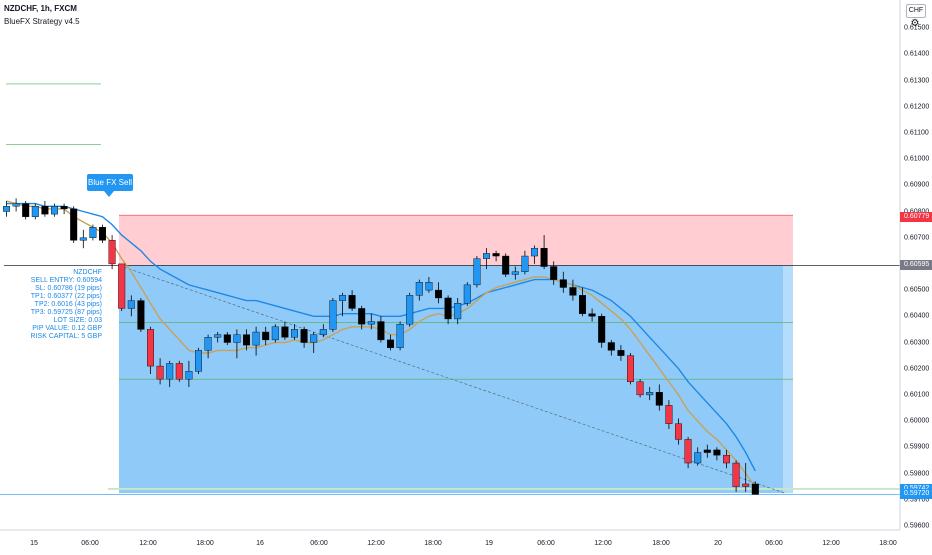 Image resolution: width=932 pixels, height=555 pixels. What do you see at coordinates (916, 11) in the screenshot?
I see `currency-badge: CHF` at bounding box center [916, 11].